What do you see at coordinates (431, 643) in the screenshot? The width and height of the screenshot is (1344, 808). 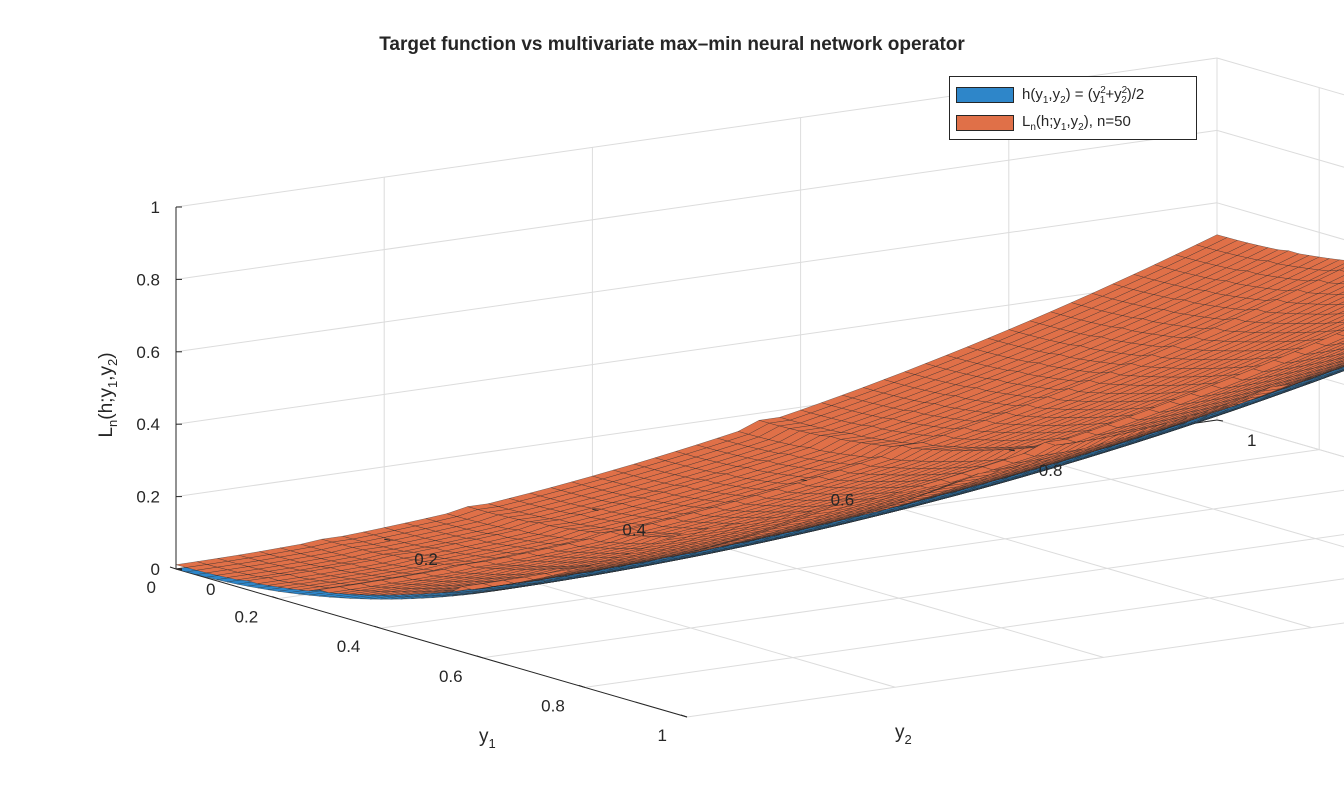 I see `x-axis-line` at bounding box center [431, 643].